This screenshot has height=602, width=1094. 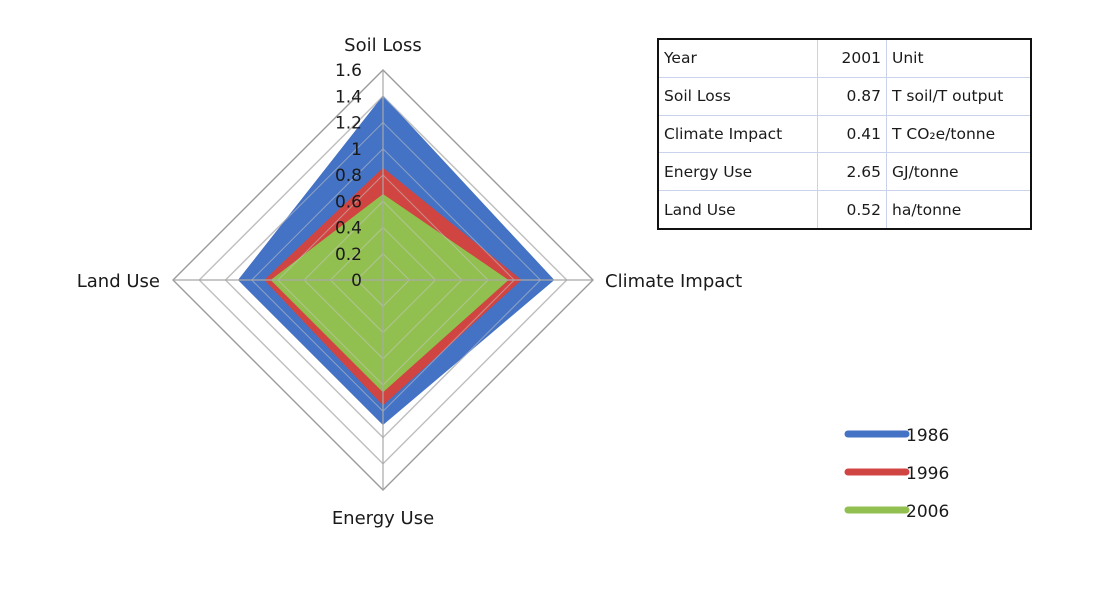 What do you see at coordinates (927, 436) in the screenshot?
I see `legend-label-1986: 1986` at bounding box center [927, 436].